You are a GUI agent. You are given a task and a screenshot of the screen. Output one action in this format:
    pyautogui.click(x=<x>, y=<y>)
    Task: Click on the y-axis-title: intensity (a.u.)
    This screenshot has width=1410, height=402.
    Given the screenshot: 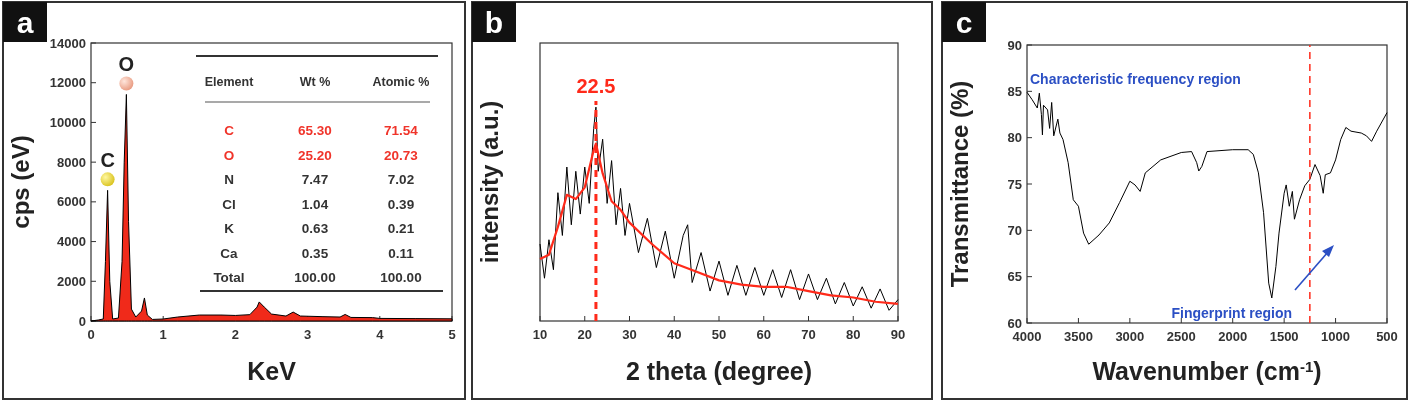 What is the action you would take?
    pyautogui.click(x=489, y=182)
    